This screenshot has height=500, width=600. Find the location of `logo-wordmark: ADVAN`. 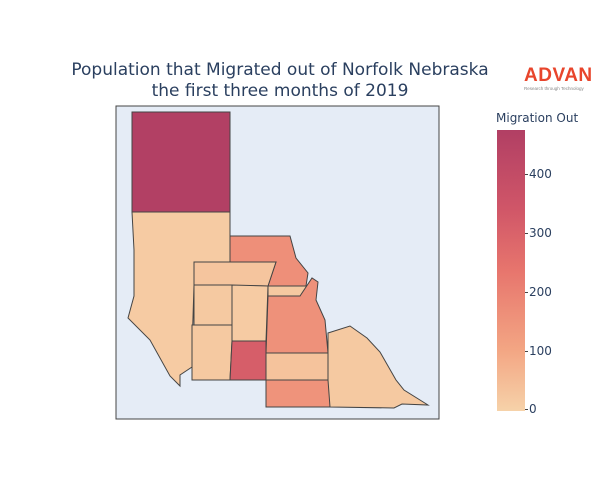

logo-wordmark: ADVAN is located at coordinates (558, 75).